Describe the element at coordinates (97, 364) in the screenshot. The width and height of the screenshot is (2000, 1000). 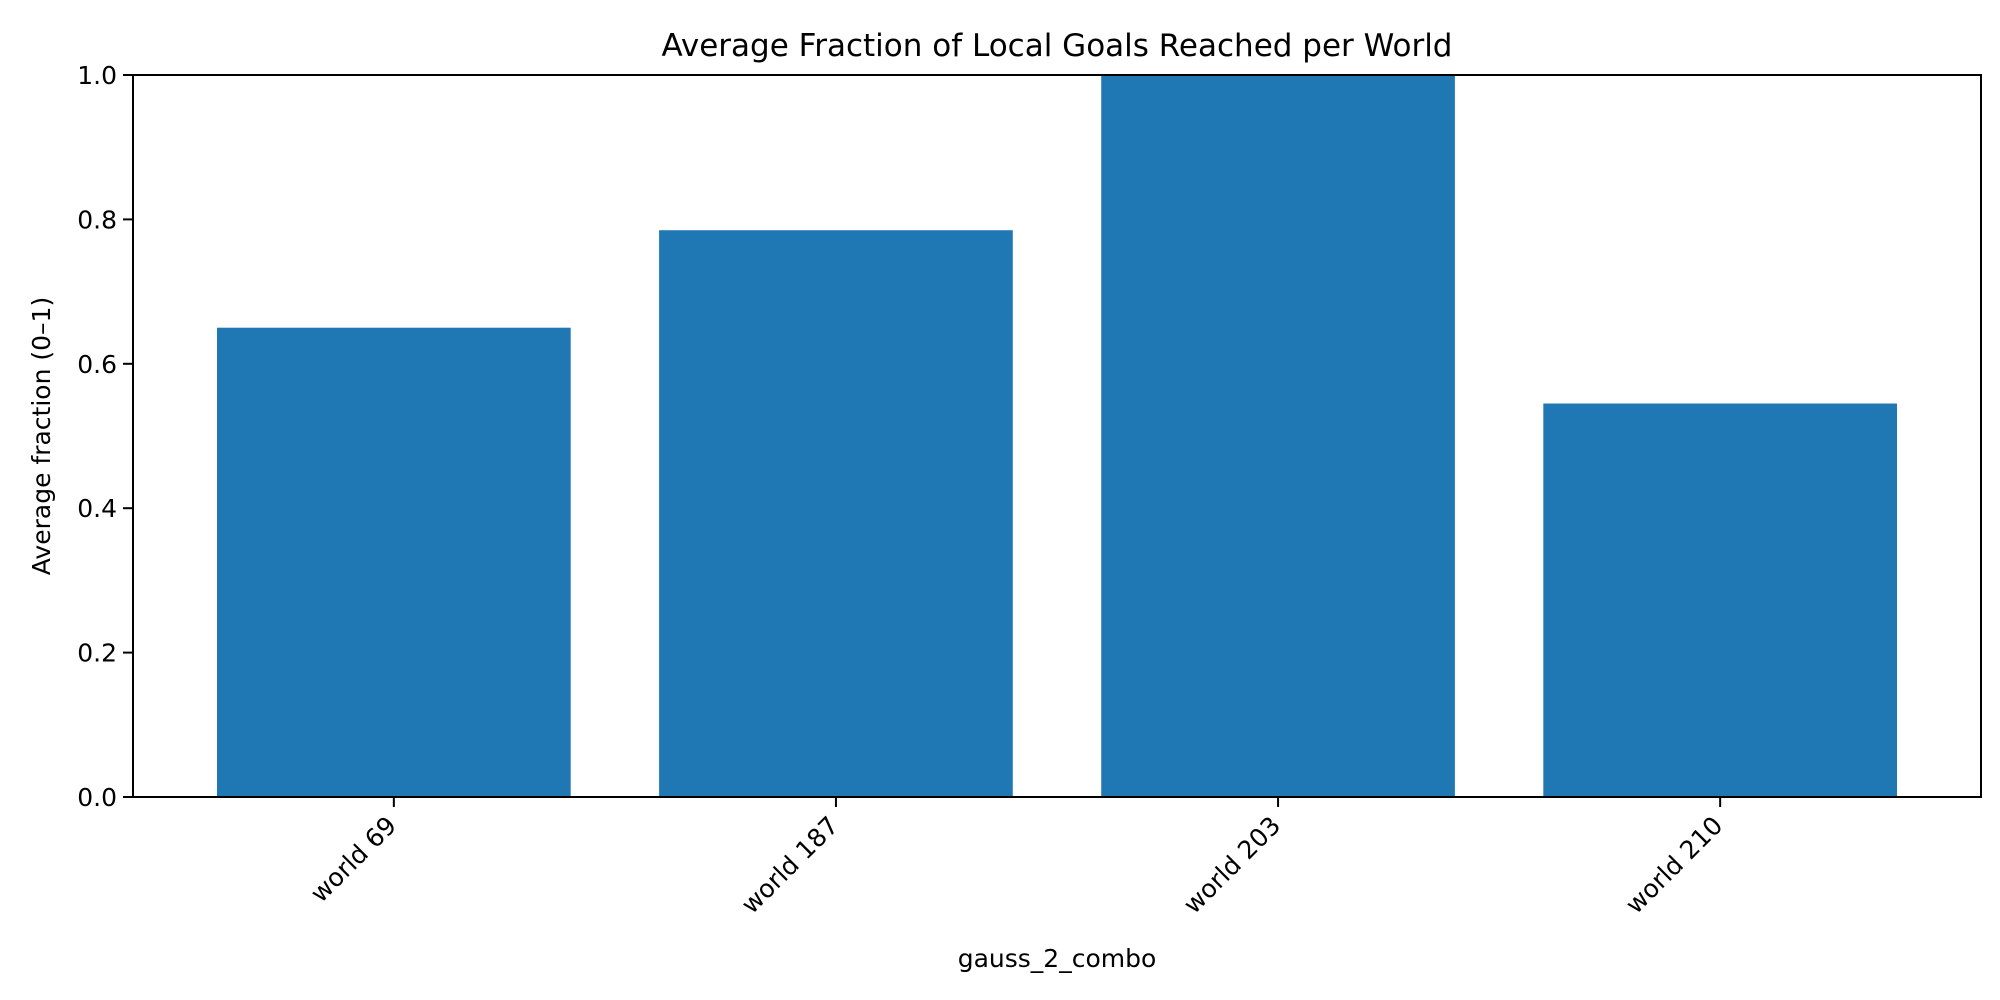
I see `y-tick-label: 0.6` at that location.